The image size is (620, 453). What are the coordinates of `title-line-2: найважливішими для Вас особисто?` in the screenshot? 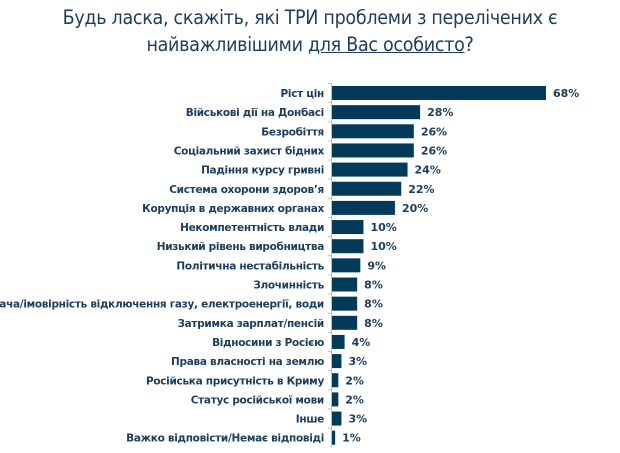 It's located at (310, 44).